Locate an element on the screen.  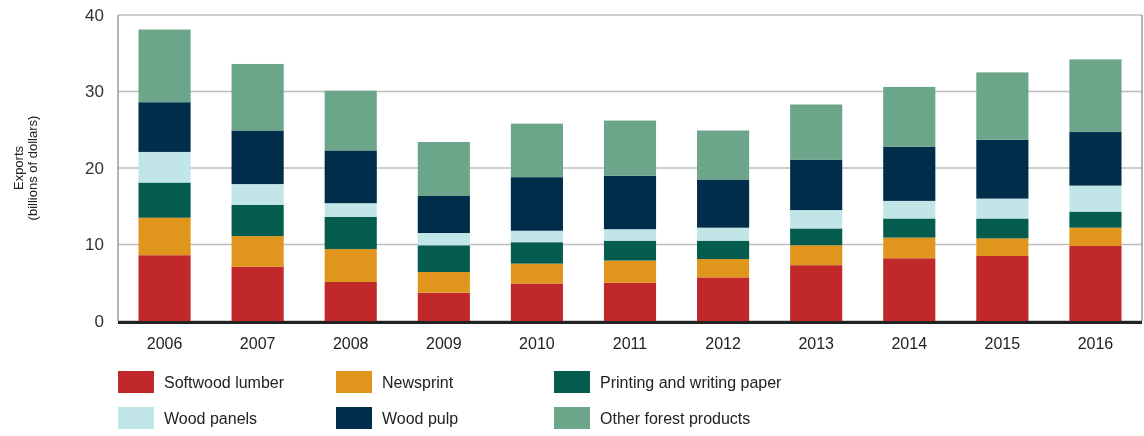
x-tick-label: 2009 is located at coordinates (444, 343).